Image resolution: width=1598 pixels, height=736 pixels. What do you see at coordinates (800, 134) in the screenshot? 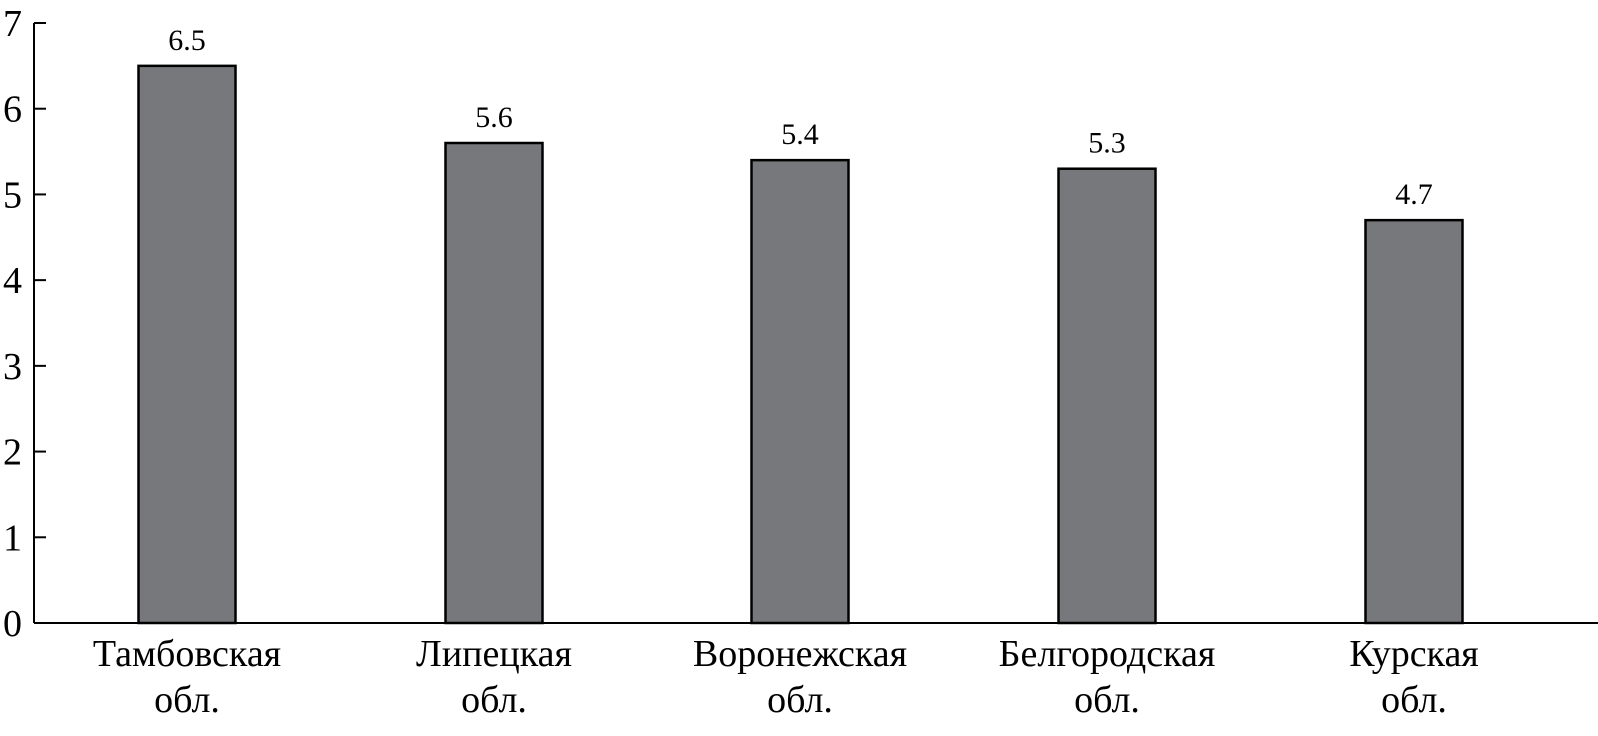
I see `bar-value-label: 5.4` at bounding box center [800, 134].